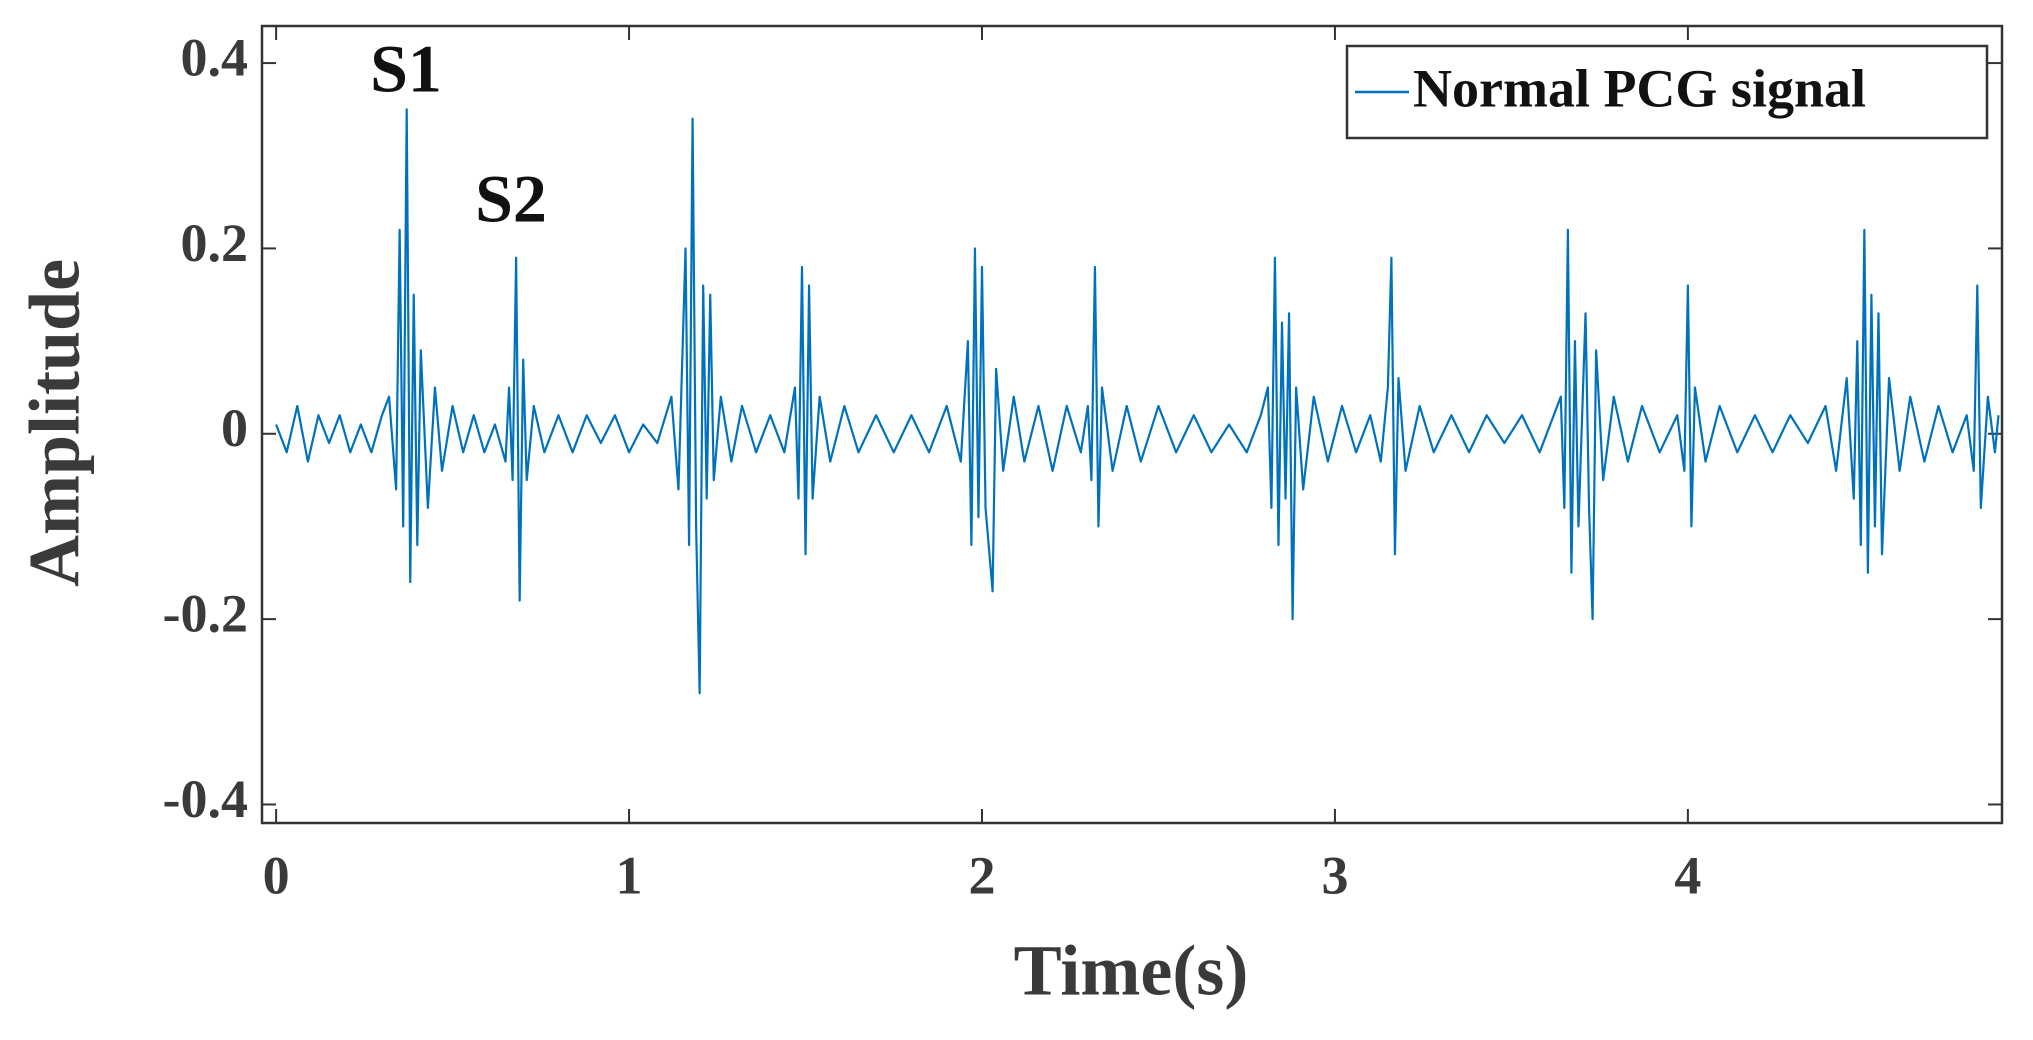 The image size is (2033, 1040). What do you see at coordinates (406, 69) in the screenshot?
I see `annotation: S1` at bounding box center [406, 69].